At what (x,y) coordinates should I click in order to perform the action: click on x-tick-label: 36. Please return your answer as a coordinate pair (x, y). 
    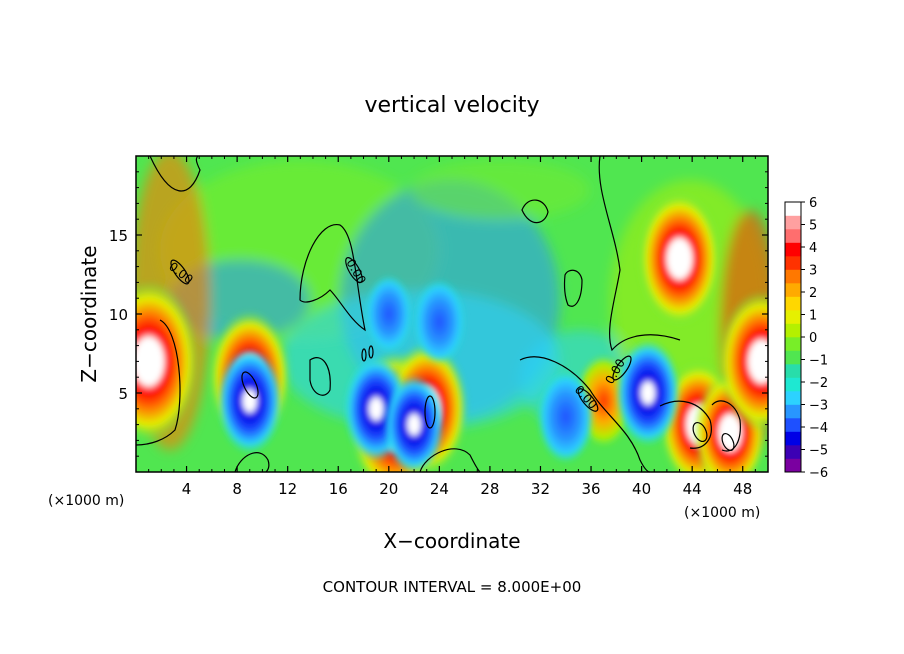
    Looking at the image, I should click on (590, 489).